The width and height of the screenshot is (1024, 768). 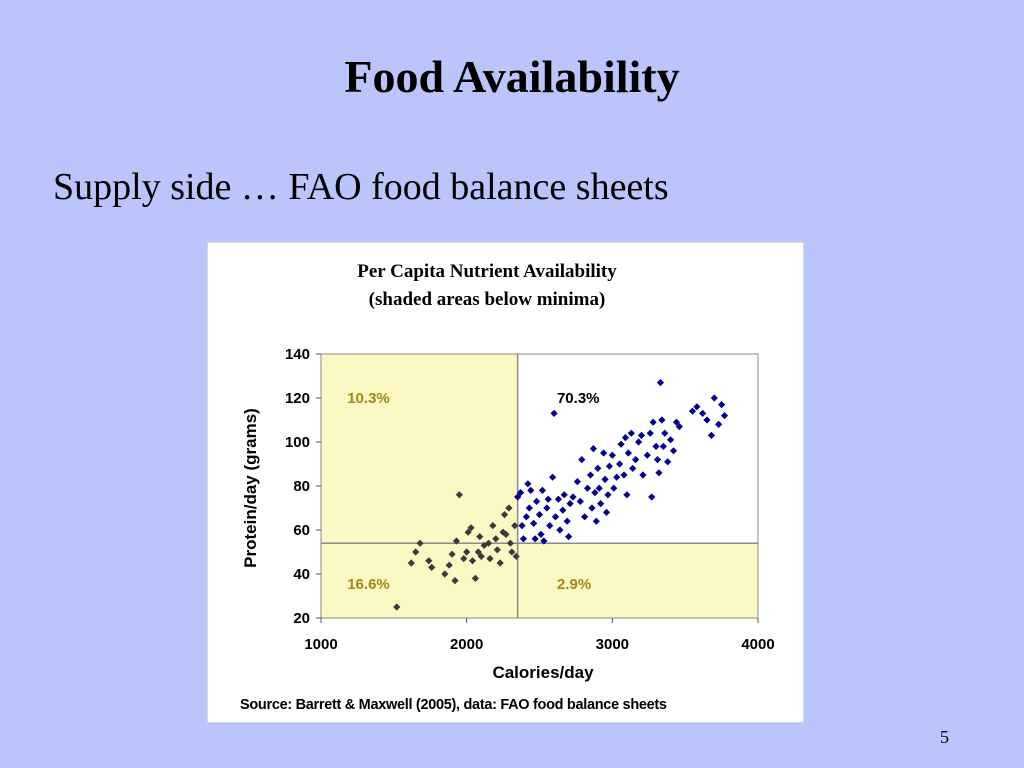 I want to click on x-tick-labels: 1000 2000 3000 4000, so click(x=539, y=644).